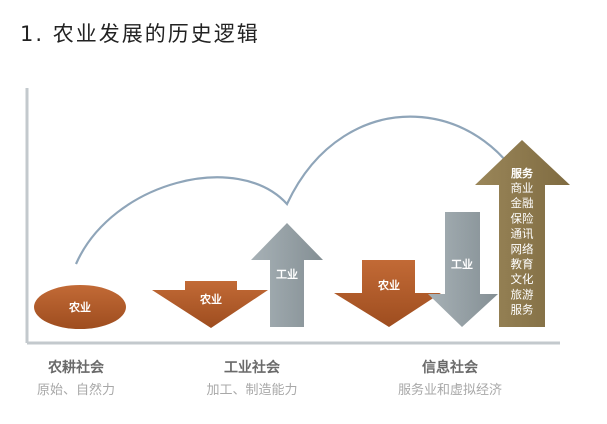 Image resolution: width=607 pixels, height=424 pixels. I want to click on agriculture-ellipse-label: 农业, so click(79, 307).